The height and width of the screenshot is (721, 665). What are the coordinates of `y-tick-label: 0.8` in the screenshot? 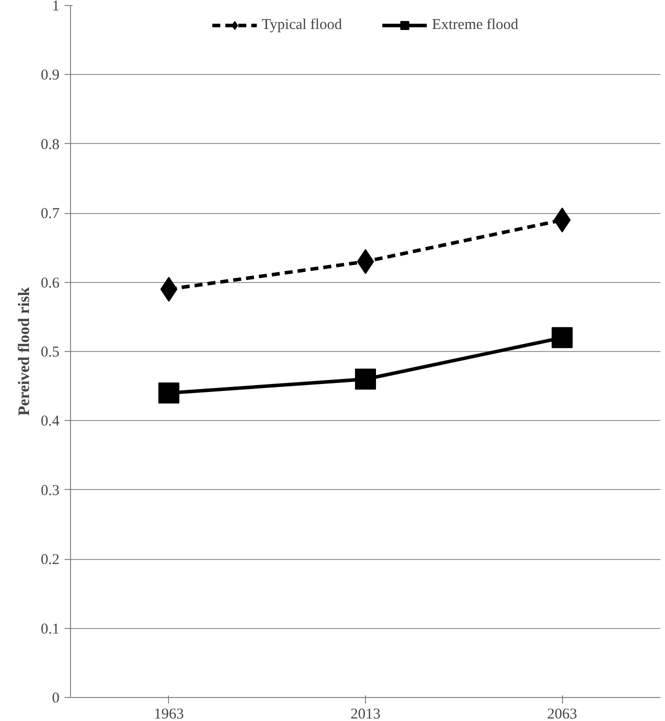 It's located at (50, 144).